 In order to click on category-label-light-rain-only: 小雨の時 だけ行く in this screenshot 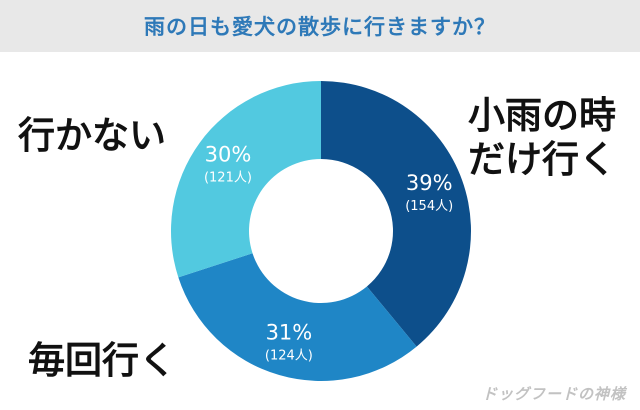, I will do `click(542, 137)`.